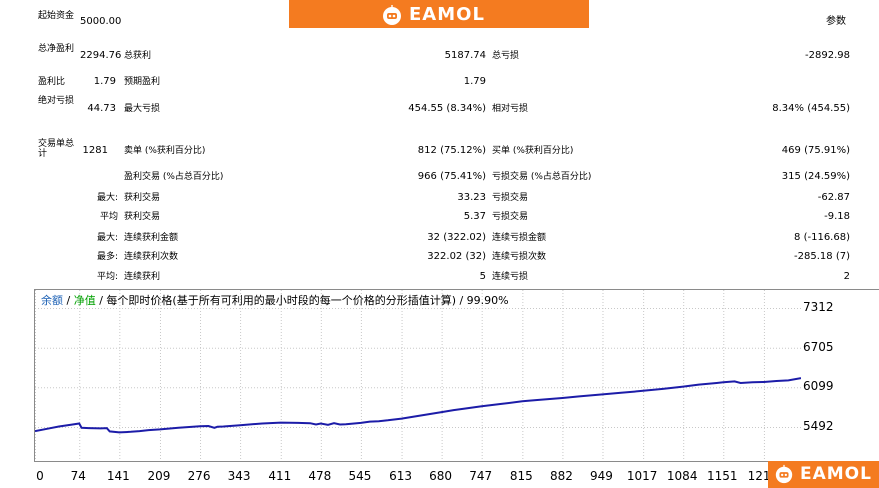  What do you see at coordinates (510, 217) in the screenshot?
I see `average-loss-trade-label: 亏损交易` at bounding box center [510, 217].